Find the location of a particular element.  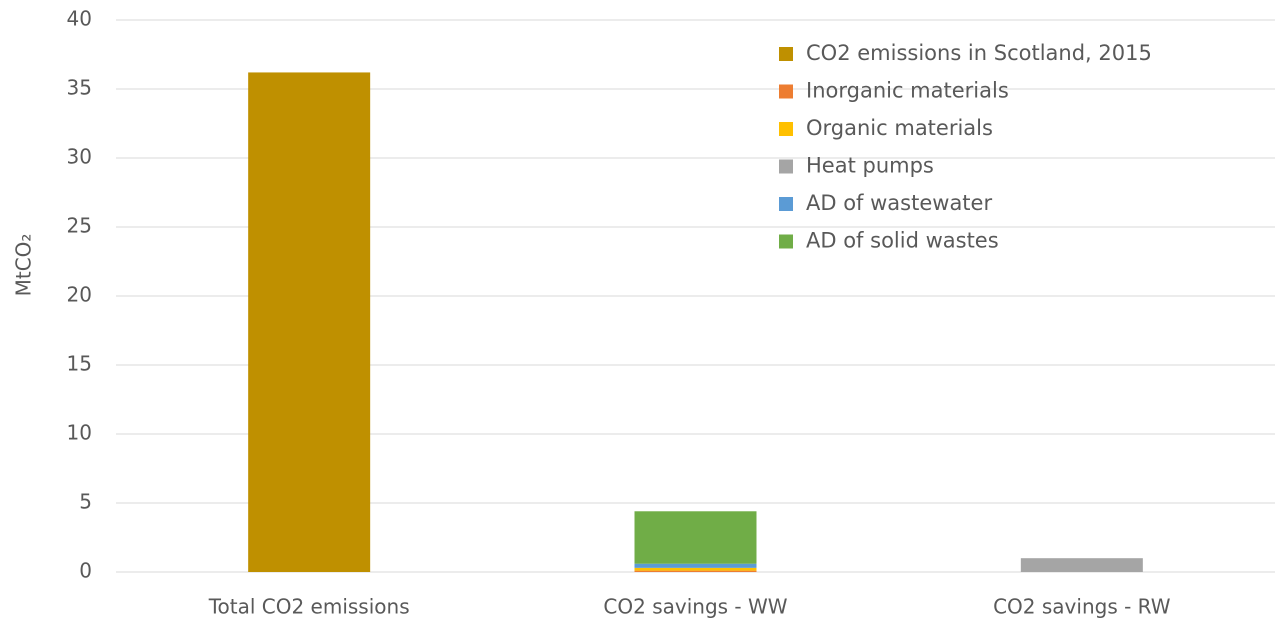

legend-label: Heat pumps is located at coordinates (870, 166).